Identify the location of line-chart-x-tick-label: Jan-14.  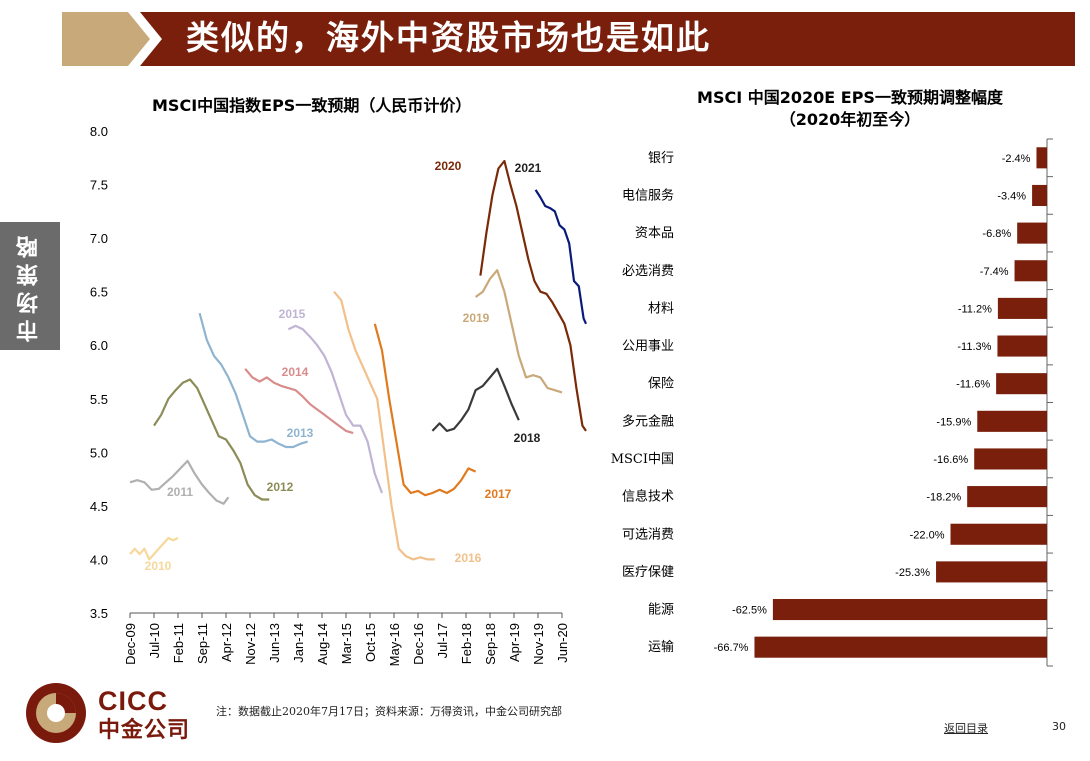
(298, 643).